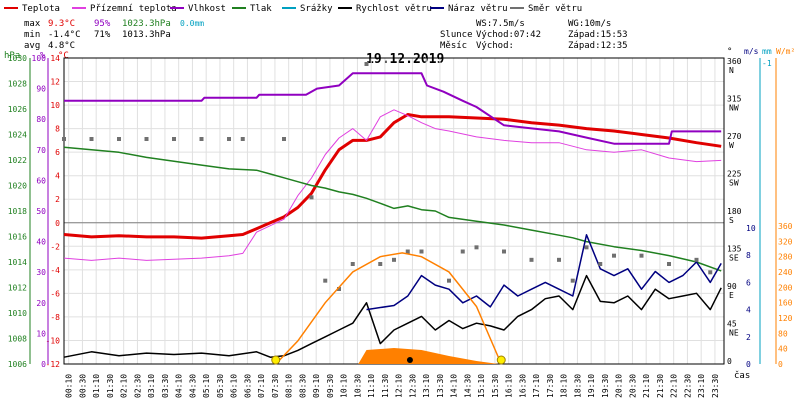 The width and height of the screenshot is (800, 400). What do you see at coordinates (674, 386) in the screenshot?
I see `x-tick-label: 22:10` at bounding box center [674, 386].